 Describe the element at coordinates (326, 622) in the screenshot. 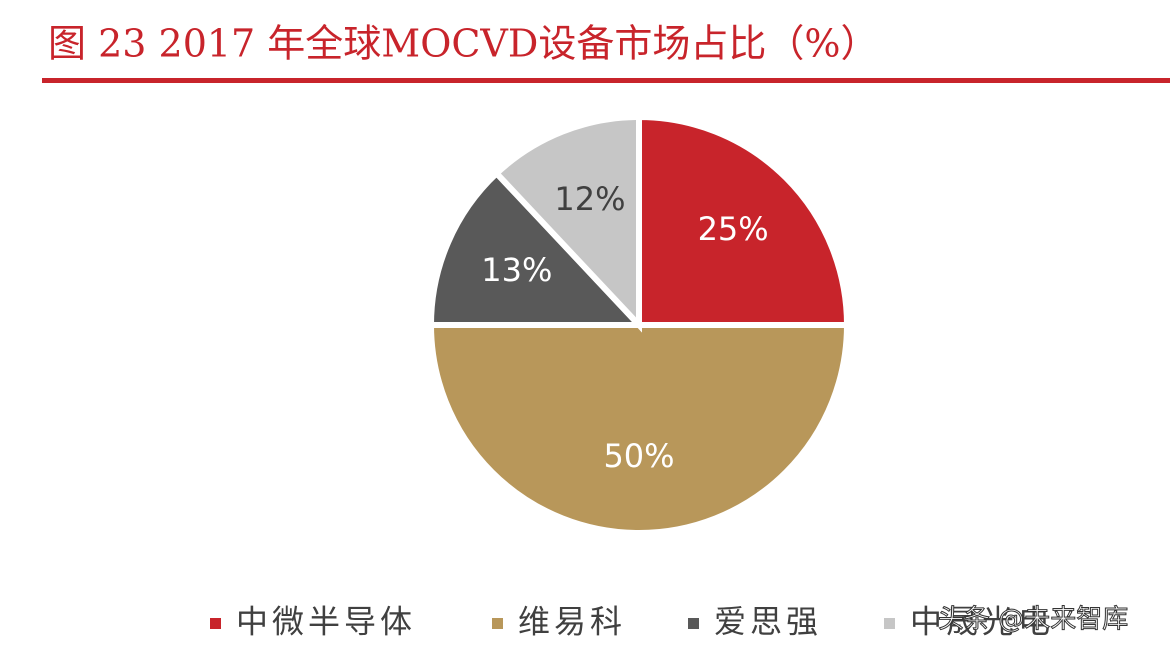

I see `legend-label: 中微半导体` at that location.